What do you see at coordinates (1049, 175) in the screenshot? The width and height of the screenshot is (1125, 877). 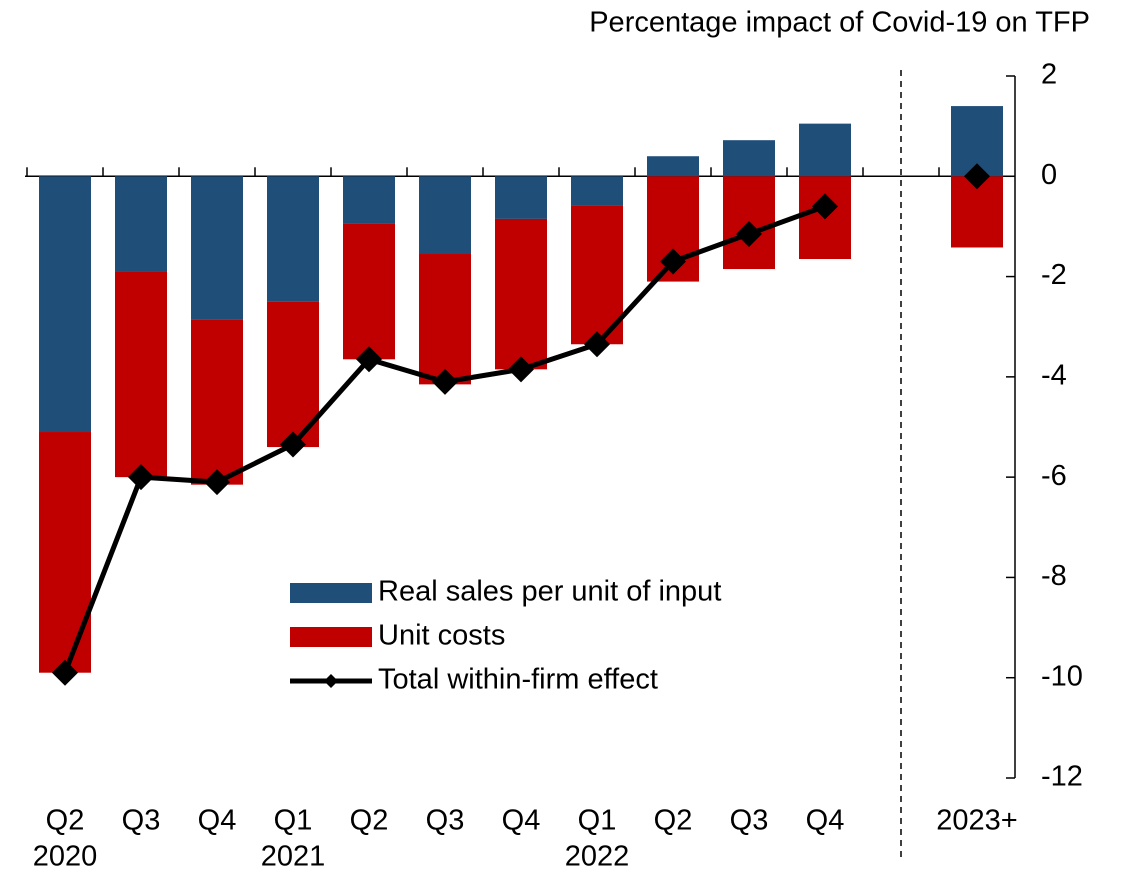 I see `y-tick-label: 0` at bounding box center [1049, 175].